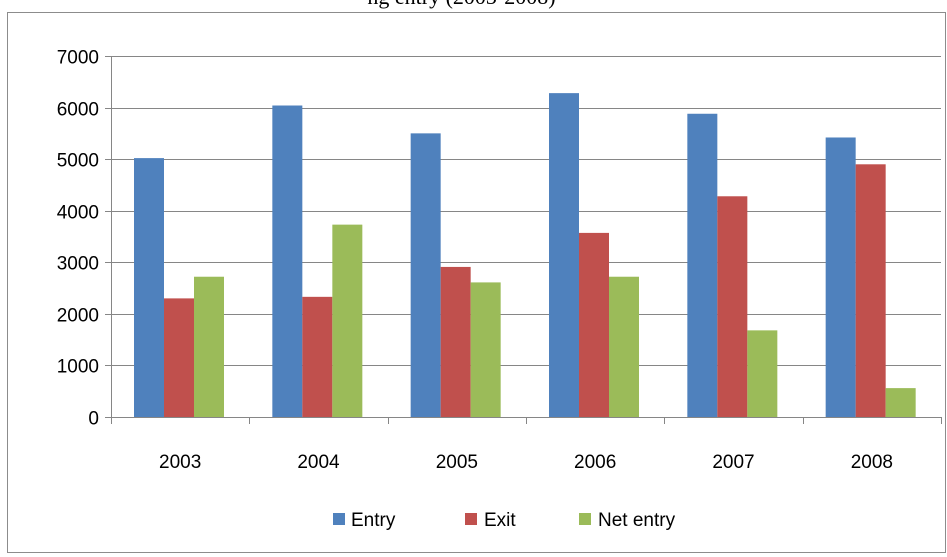  What do you see at coordinates (180, 462) in the screenshot?
I see `x-tick-label: 2003` at bounding box center [180, 462].